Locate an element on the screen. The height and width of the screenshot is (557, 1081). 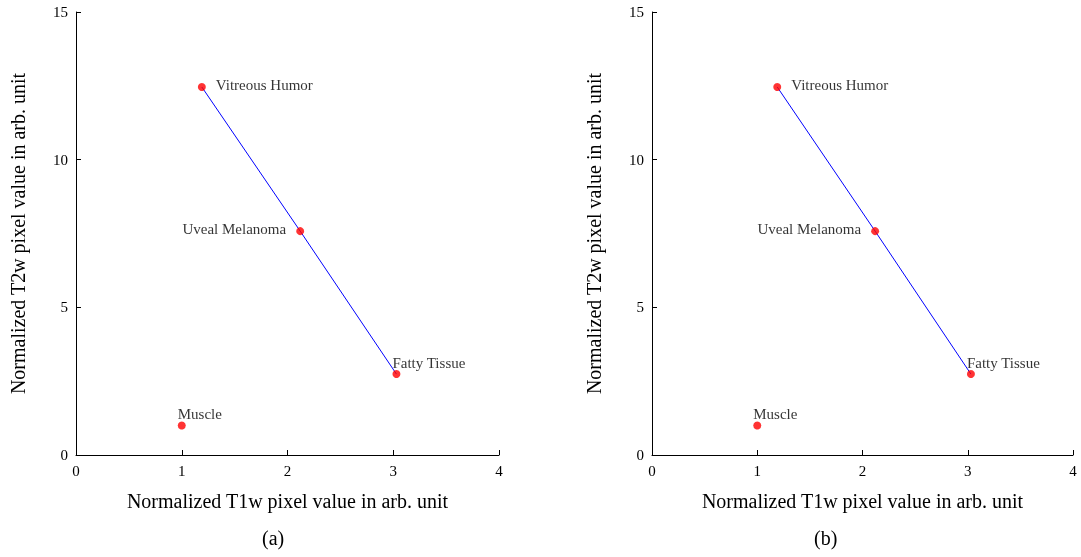
text: (b) is located at coordinates (826, 538).